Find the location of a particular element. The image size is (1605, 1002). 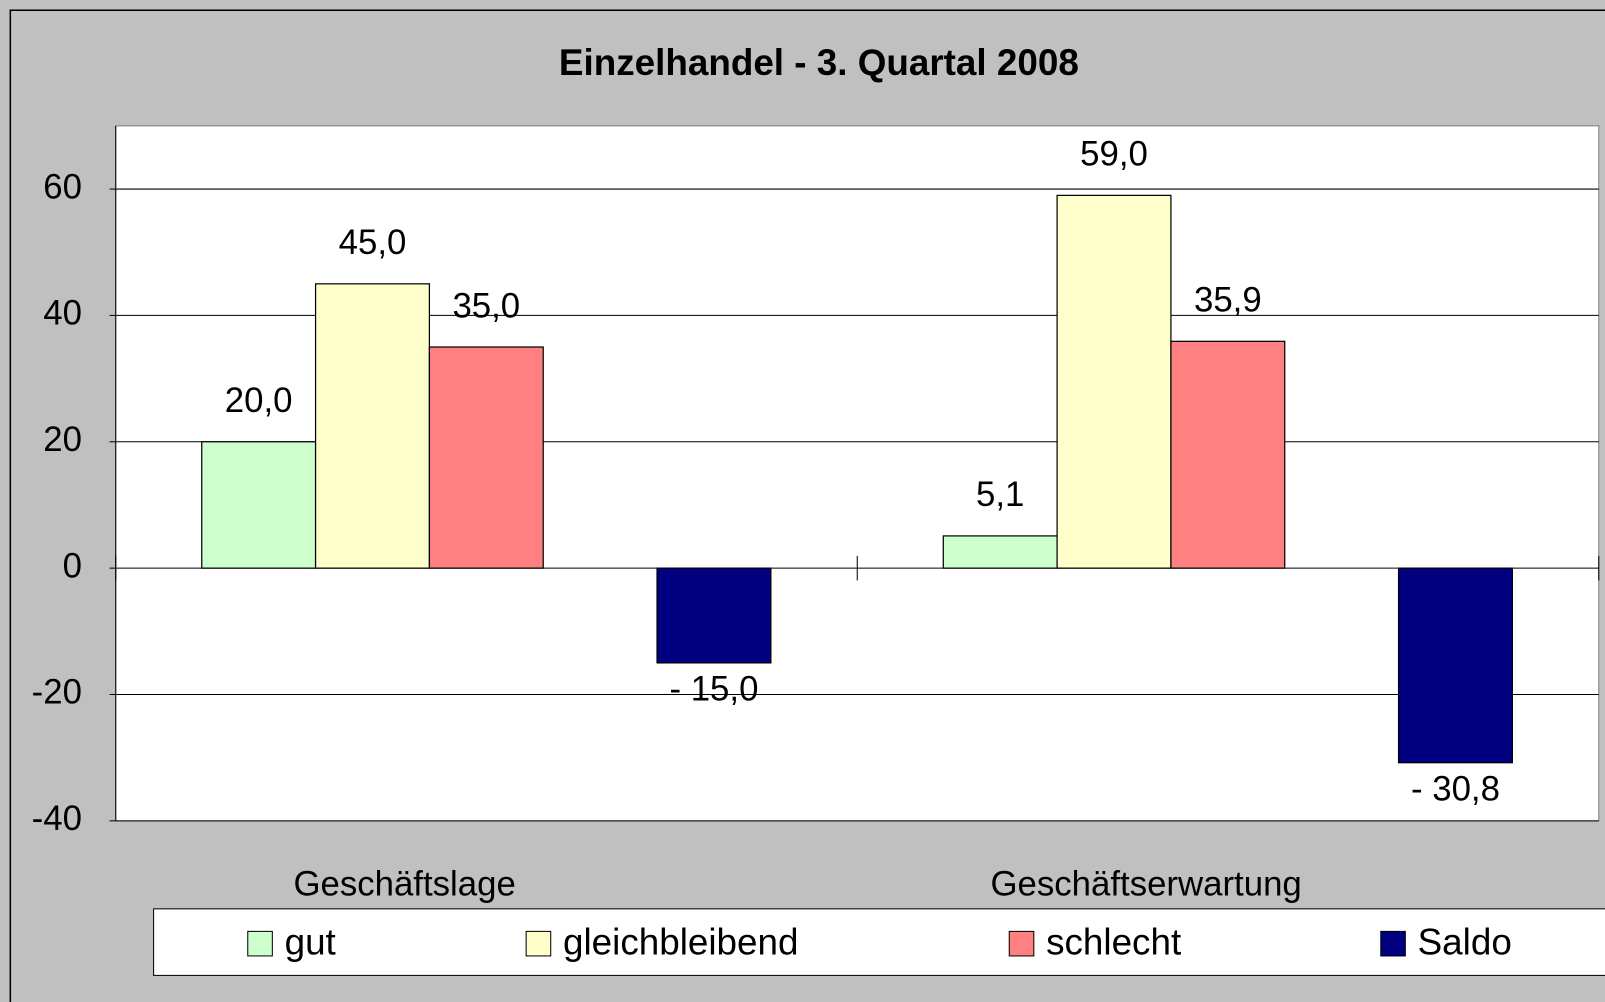

y-tick-label: 20 is located at coordinates (62, 440).